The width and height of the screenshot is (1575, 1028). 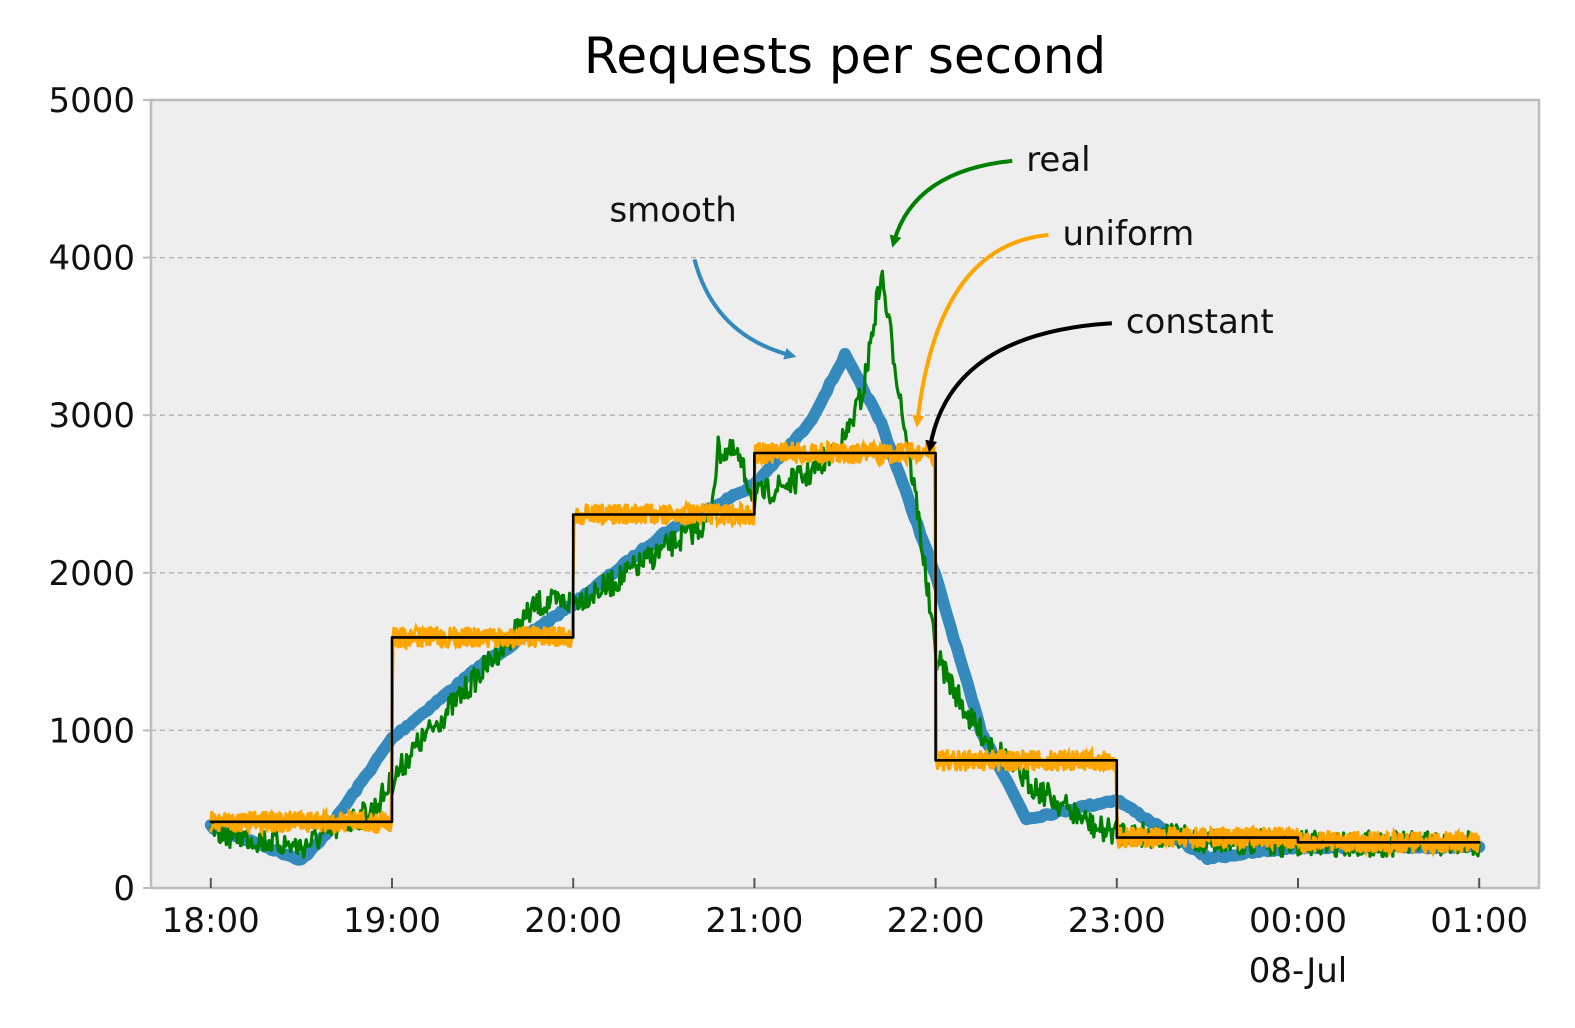 What do you see at coordinates (91, 731) in the screenshot?
I see `y-tick-label: 1000` at bounding box center [91, 731].